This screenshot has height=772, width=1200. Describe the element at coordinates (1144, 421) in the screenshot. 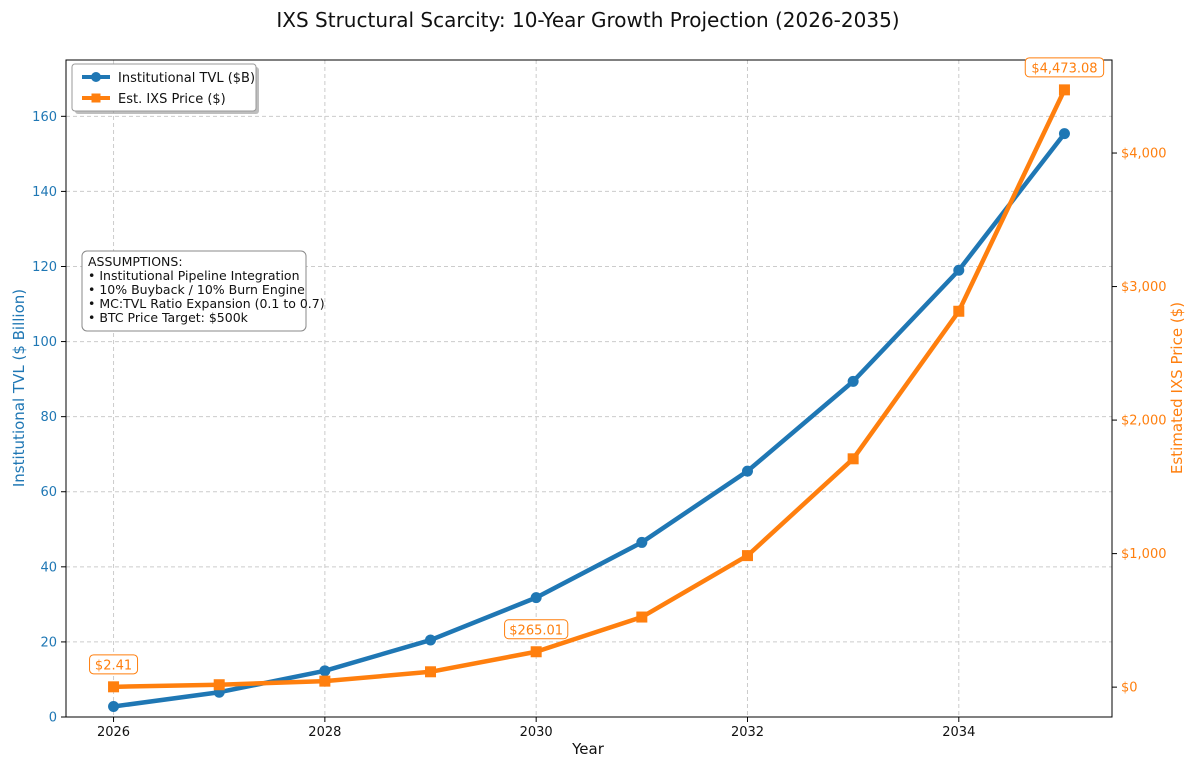

I see `y-right-tick-label: $2,000` at that location.